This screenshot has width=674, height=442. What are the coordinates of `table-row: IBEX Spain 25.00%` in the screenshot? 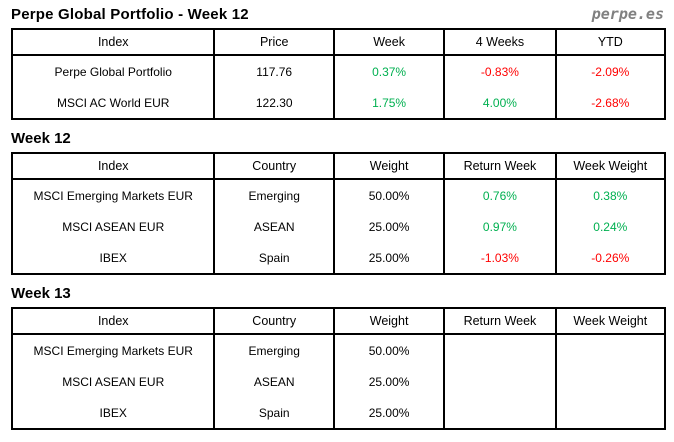 It's located at (338, 413).